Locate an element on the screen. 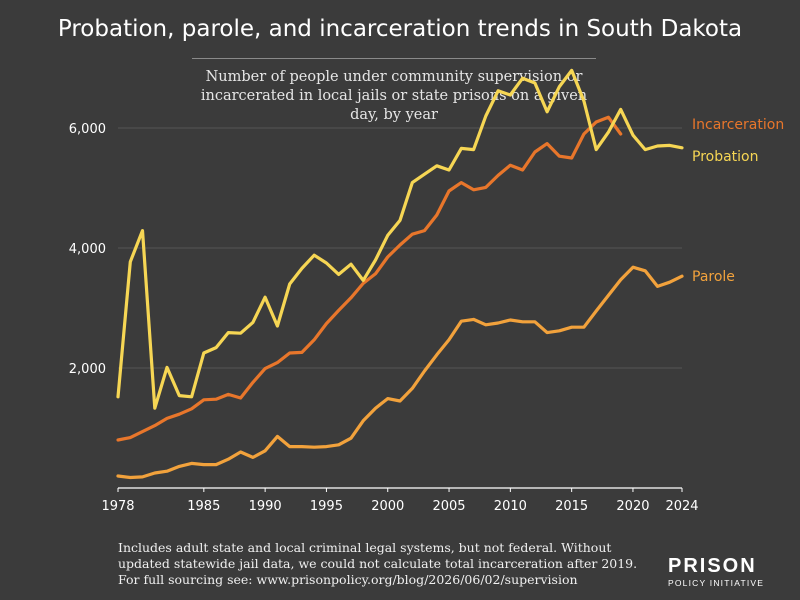 Image resolution: width=800 pixels, height=600 pixels. x-tick-label: 2015 is located at coordinates (571, 506).